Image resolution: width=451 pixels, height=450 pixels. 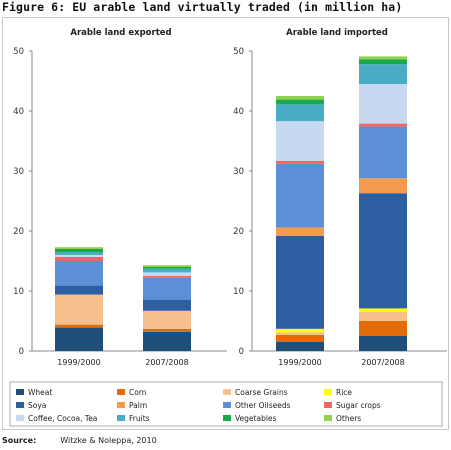 I want to click on legend-label: Wheat, so click(x=40, y=392).